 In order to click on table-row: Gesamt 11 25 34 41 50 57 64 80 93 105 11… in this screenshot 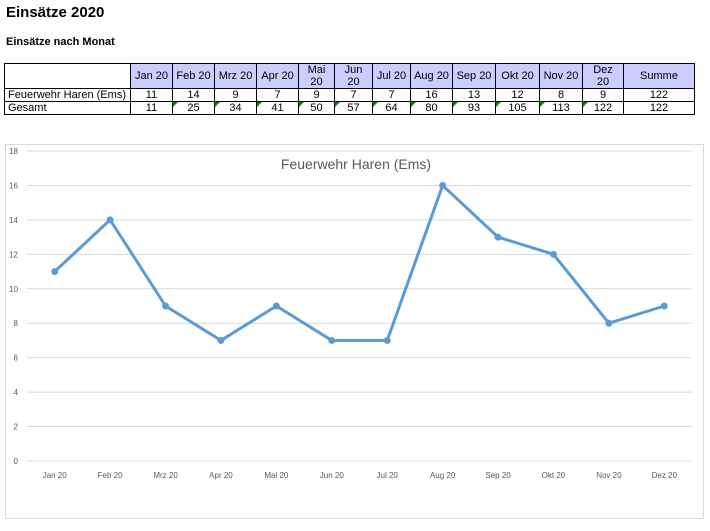, I will do `click(349, 108)`.